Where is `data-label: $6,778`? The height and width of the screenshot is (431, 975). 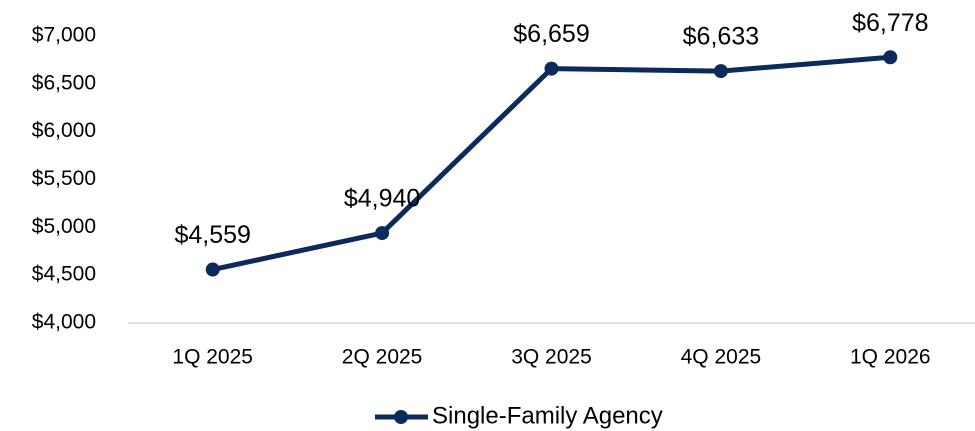 data-label: $6,778 is located at coordinates (890, 23).